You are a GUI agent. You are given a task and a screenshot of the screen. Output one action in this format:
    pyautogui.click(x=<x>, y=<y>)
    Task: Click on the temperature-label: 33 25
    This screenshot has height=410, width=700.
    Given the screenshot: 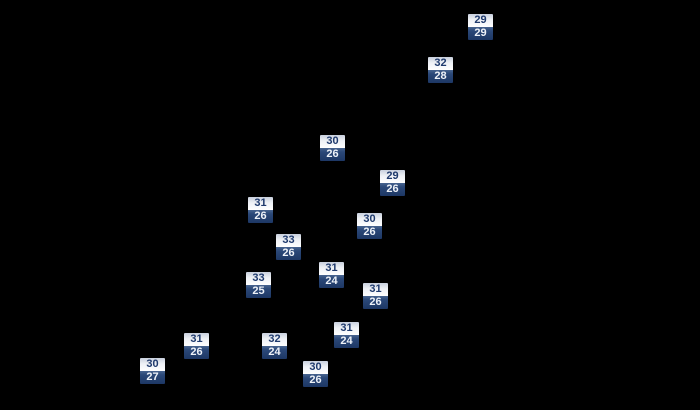 What is the action you would take?
    pyautogui.click(x=258, y=285)
    